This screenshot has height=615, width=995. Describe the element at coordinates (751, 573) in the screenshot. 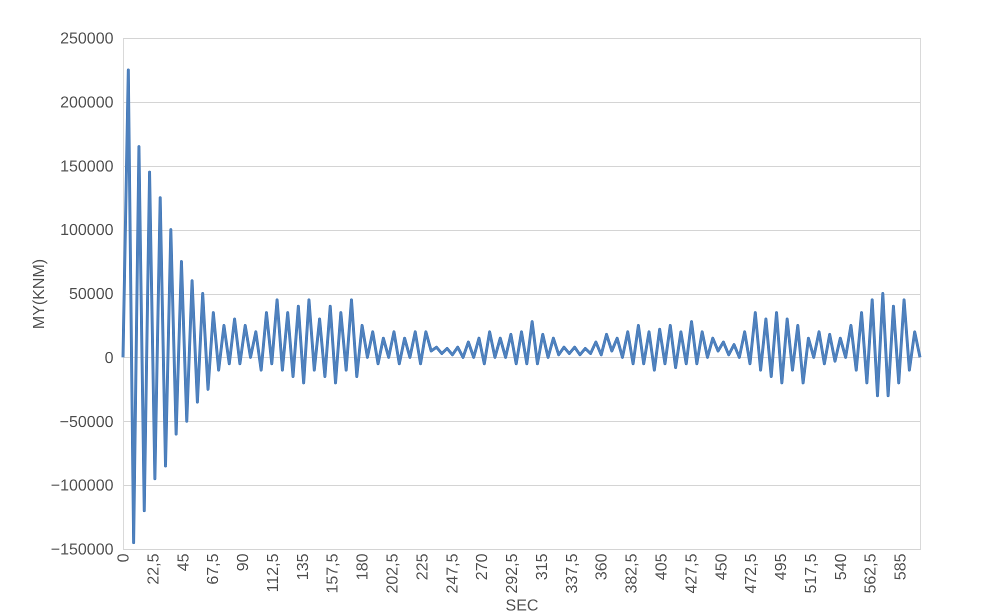

I see `x-tick-label: 472,5` at that location.